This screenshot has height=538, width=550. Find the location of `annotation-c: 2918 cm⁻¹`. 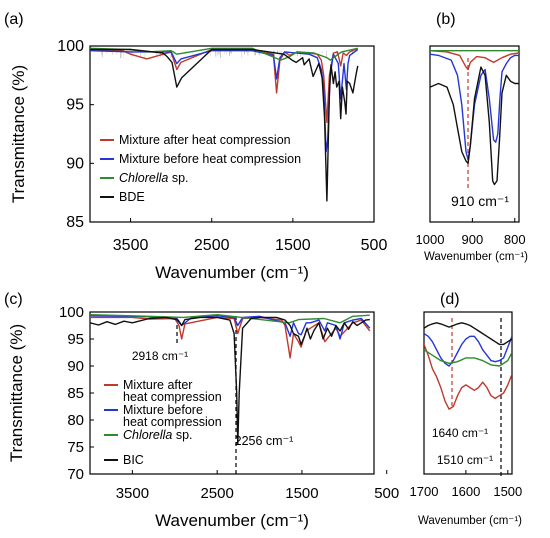

annotation-c: 2918 cm⁻¹ is located at coordinates (160, 356).